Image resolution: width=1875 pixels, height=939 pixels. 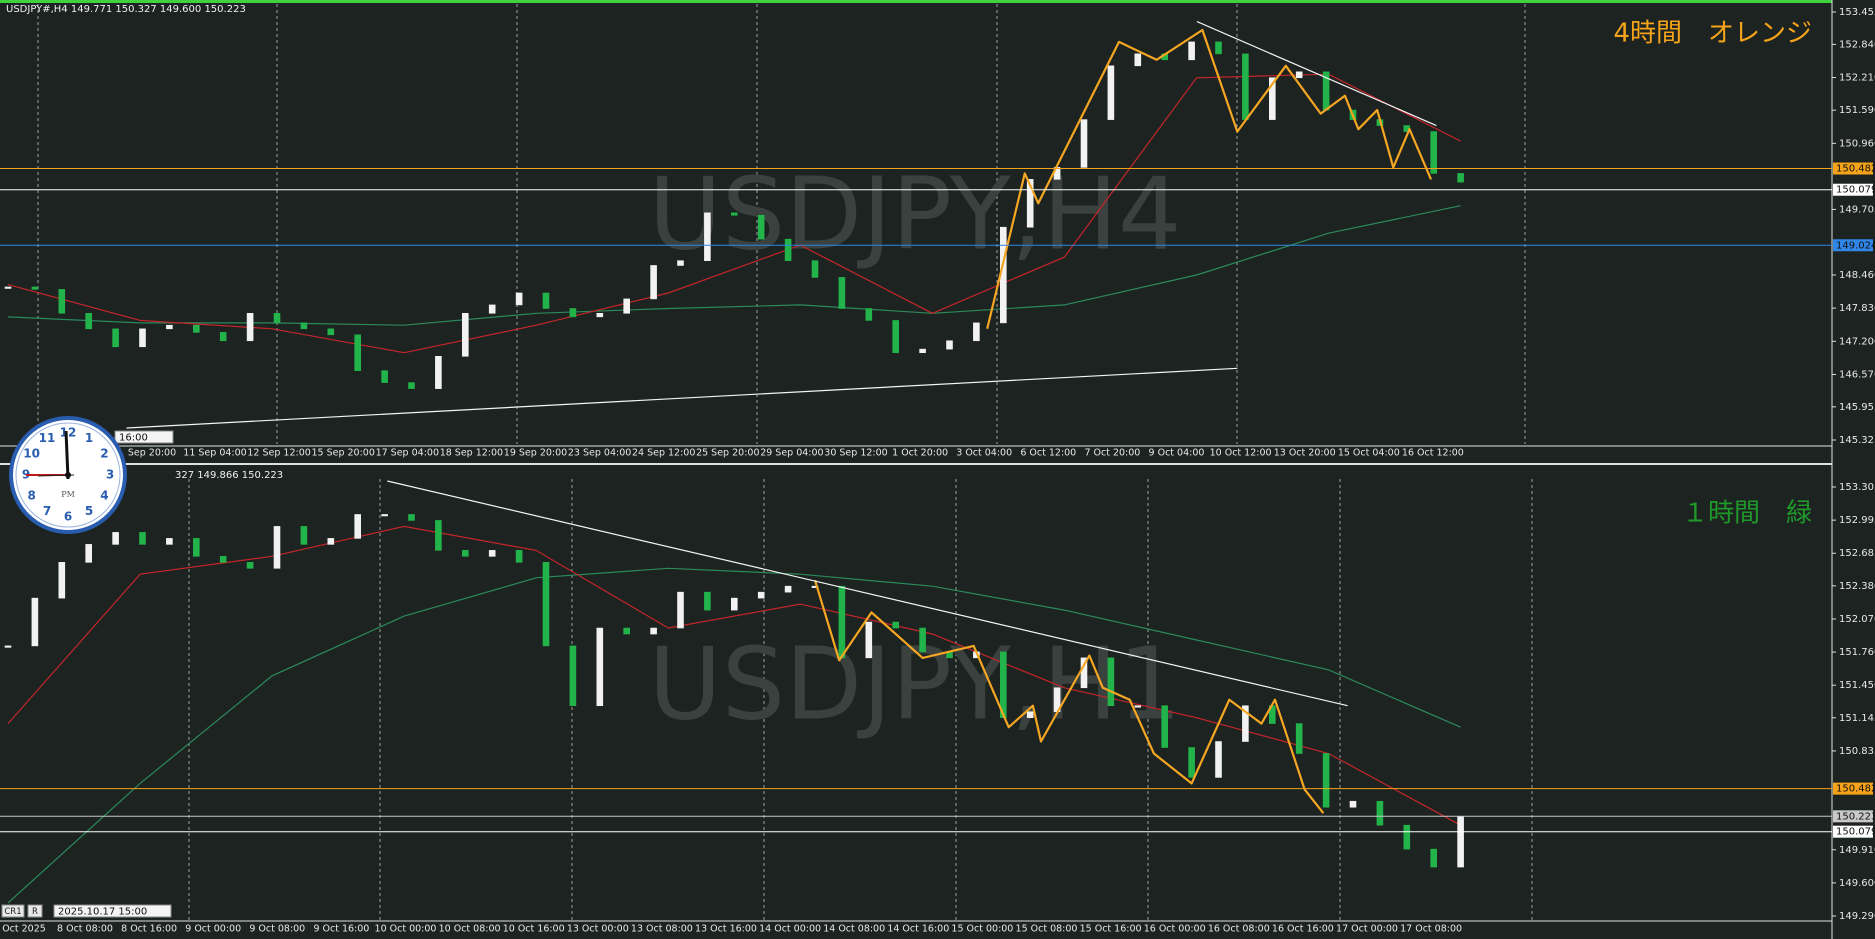 What do you see at coordinates (1857, 78) in the screenshot?
I see `price-label: 152.210` at bounding box center [1857, 78].